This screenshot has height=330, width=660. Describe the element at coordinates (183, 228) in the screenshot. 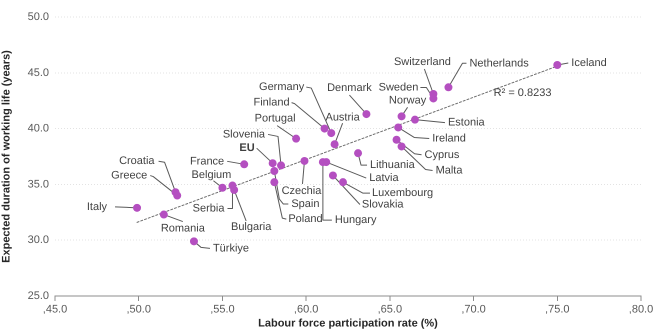

I see `annotation: Romania` at that location.